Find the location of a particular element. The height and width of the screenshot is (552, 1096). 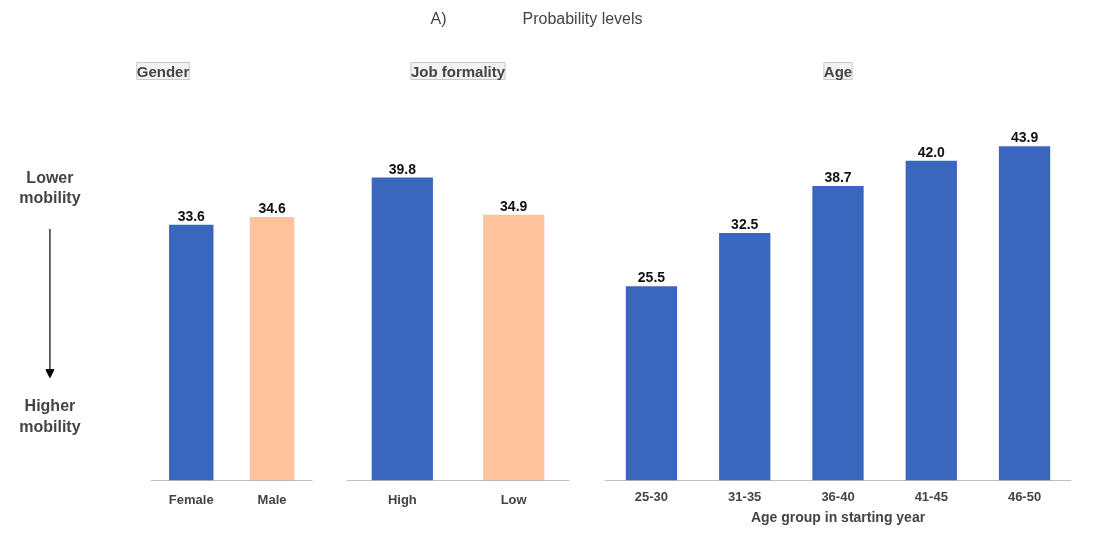

x-tick-label: 41-45 is located at coordinates (931, 496).